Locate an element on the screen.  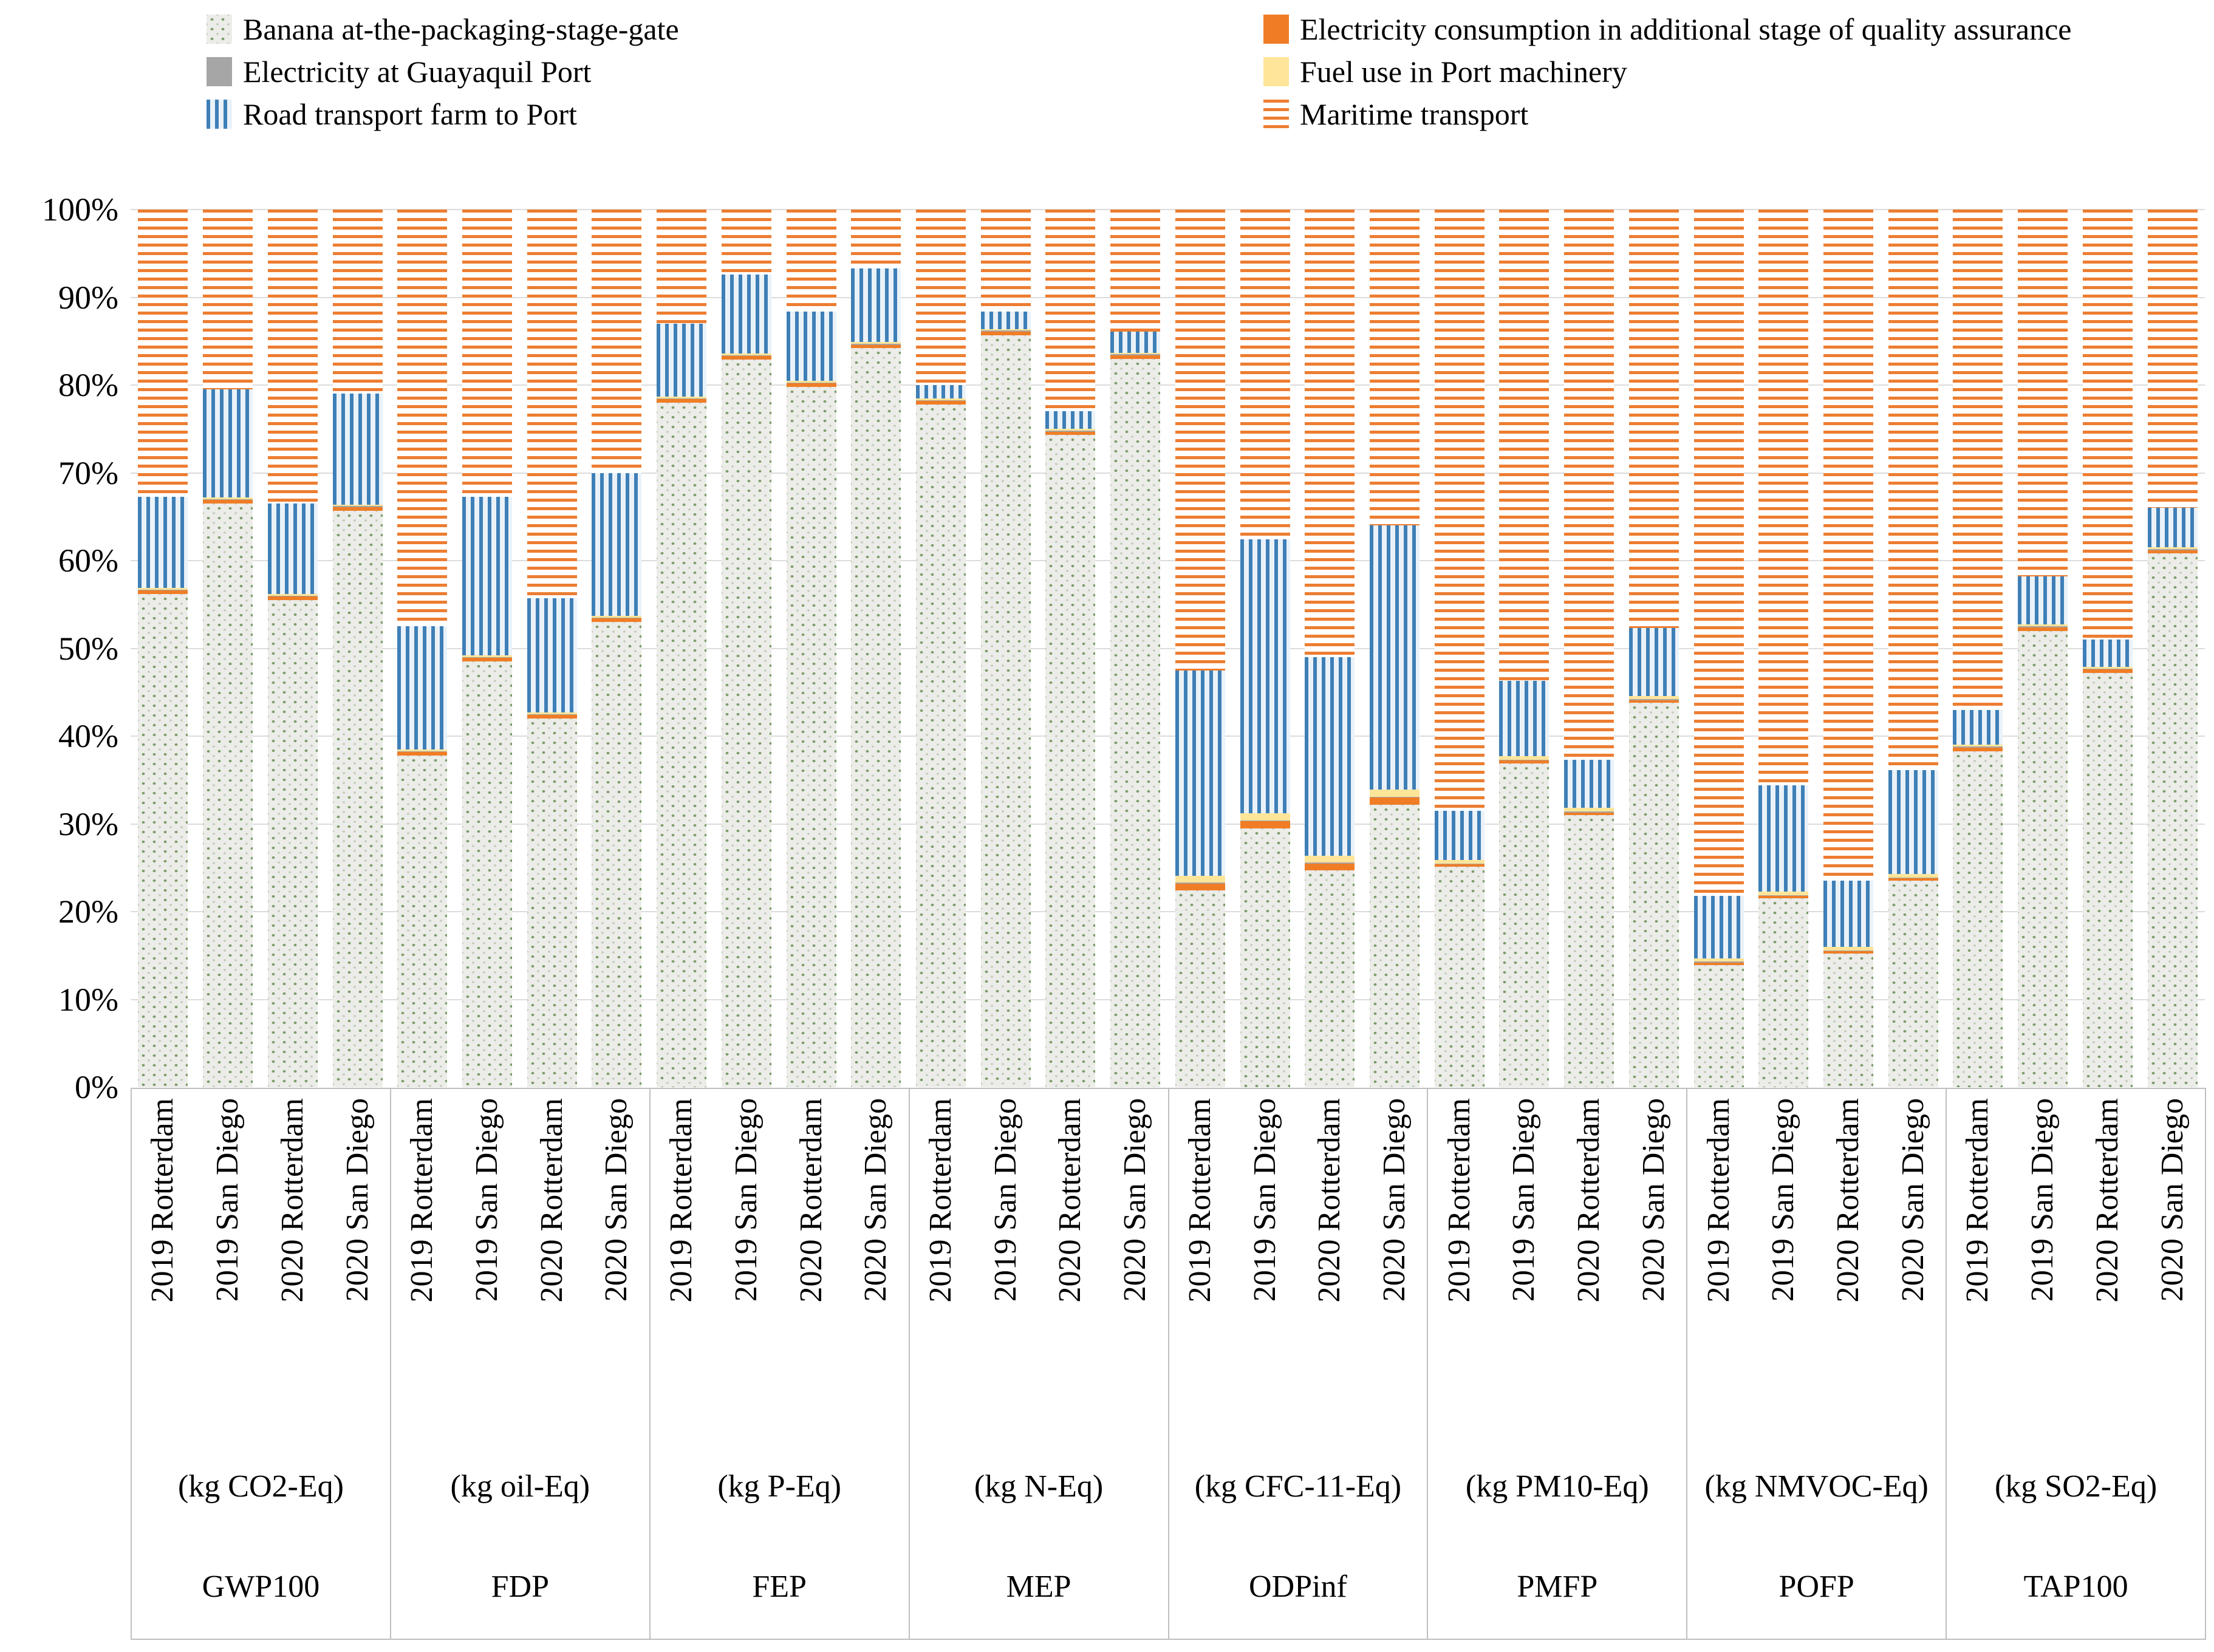
group-unit-label: (kg P-Eq) is located at coordinates (779, 1486).